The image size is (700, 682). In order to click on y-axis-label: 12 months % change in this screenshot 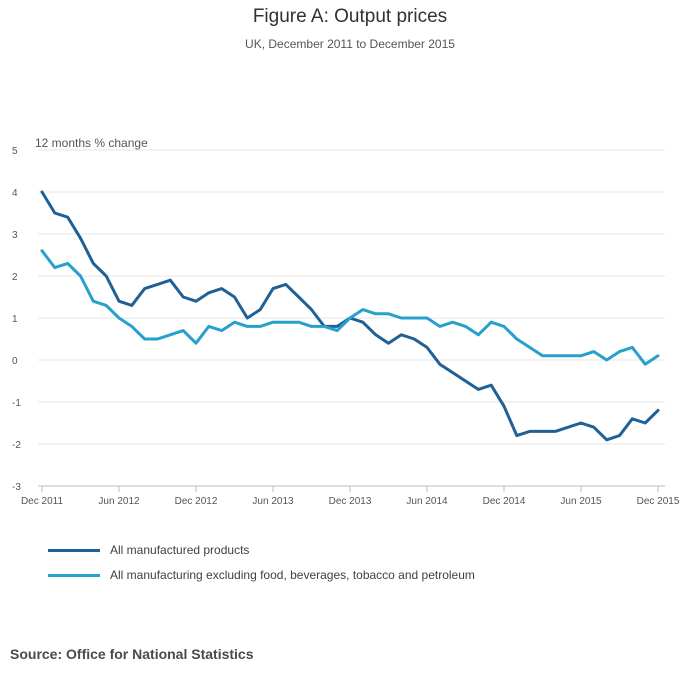, I will do `click(91, 143)`.